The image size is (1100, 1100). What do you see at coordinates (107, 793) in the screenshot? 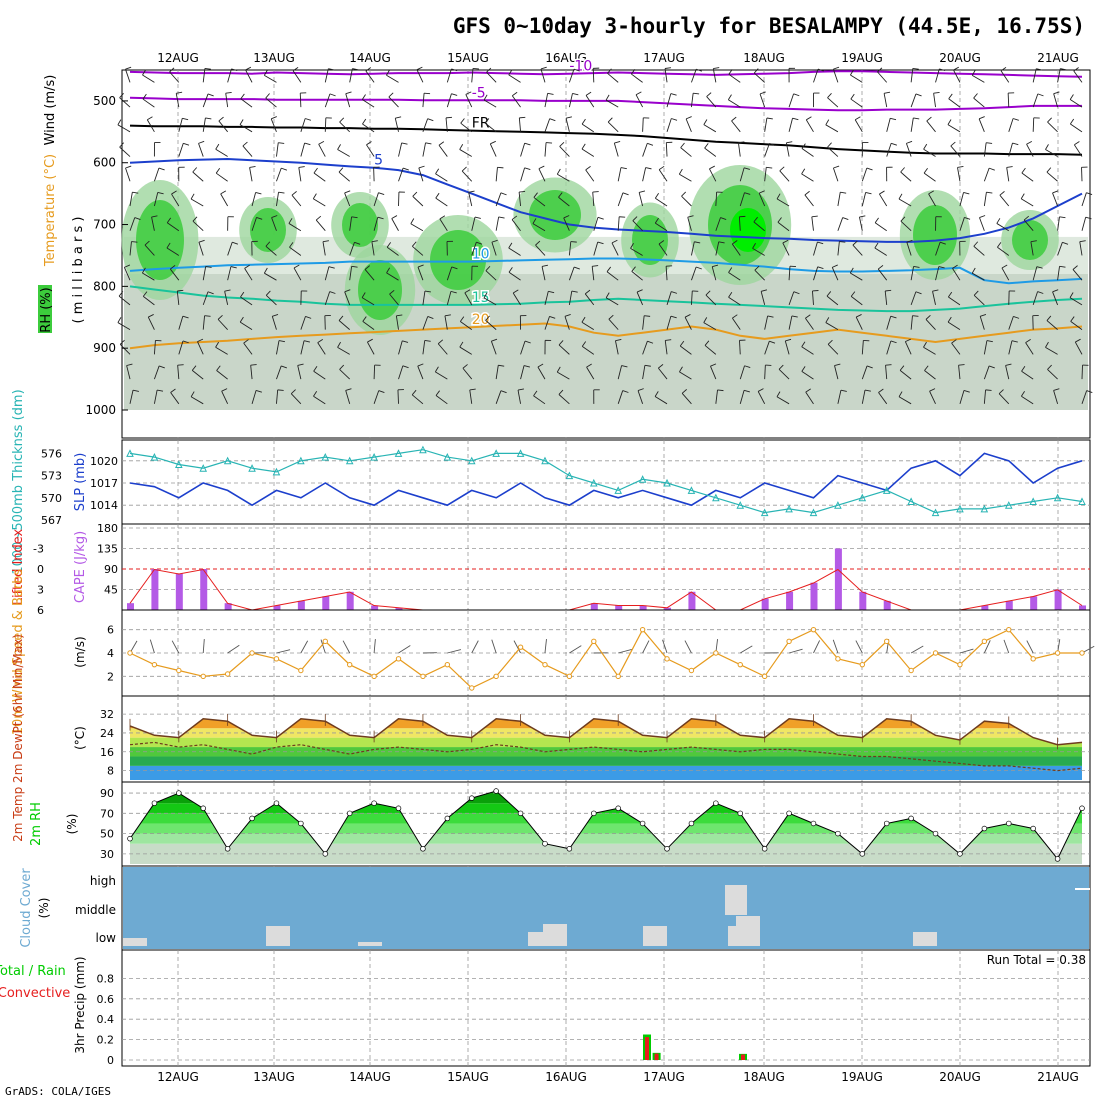
I see `rh2m-tick-label: 90` at bounding box center [107, 793].